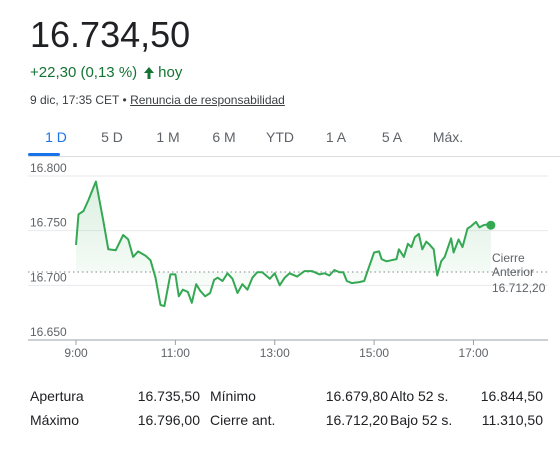 The height and width of the screenshot is (450, 560). What do you see at coordinates (511, 396) in the screenshot?
I see `stat-value: 16.844,50` at bounding box center [511, 396].